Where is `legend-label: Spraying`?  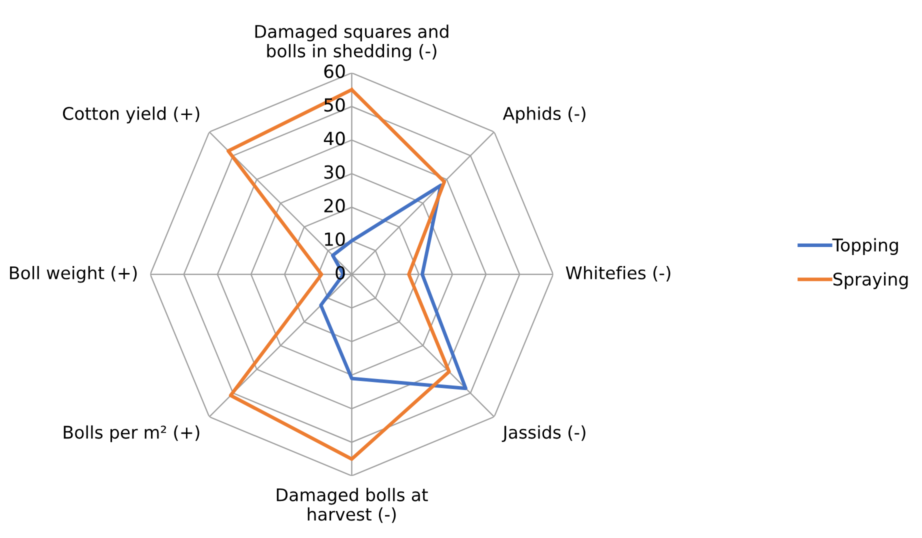
legend-label: Spraying is located at coordinates (870, 281).